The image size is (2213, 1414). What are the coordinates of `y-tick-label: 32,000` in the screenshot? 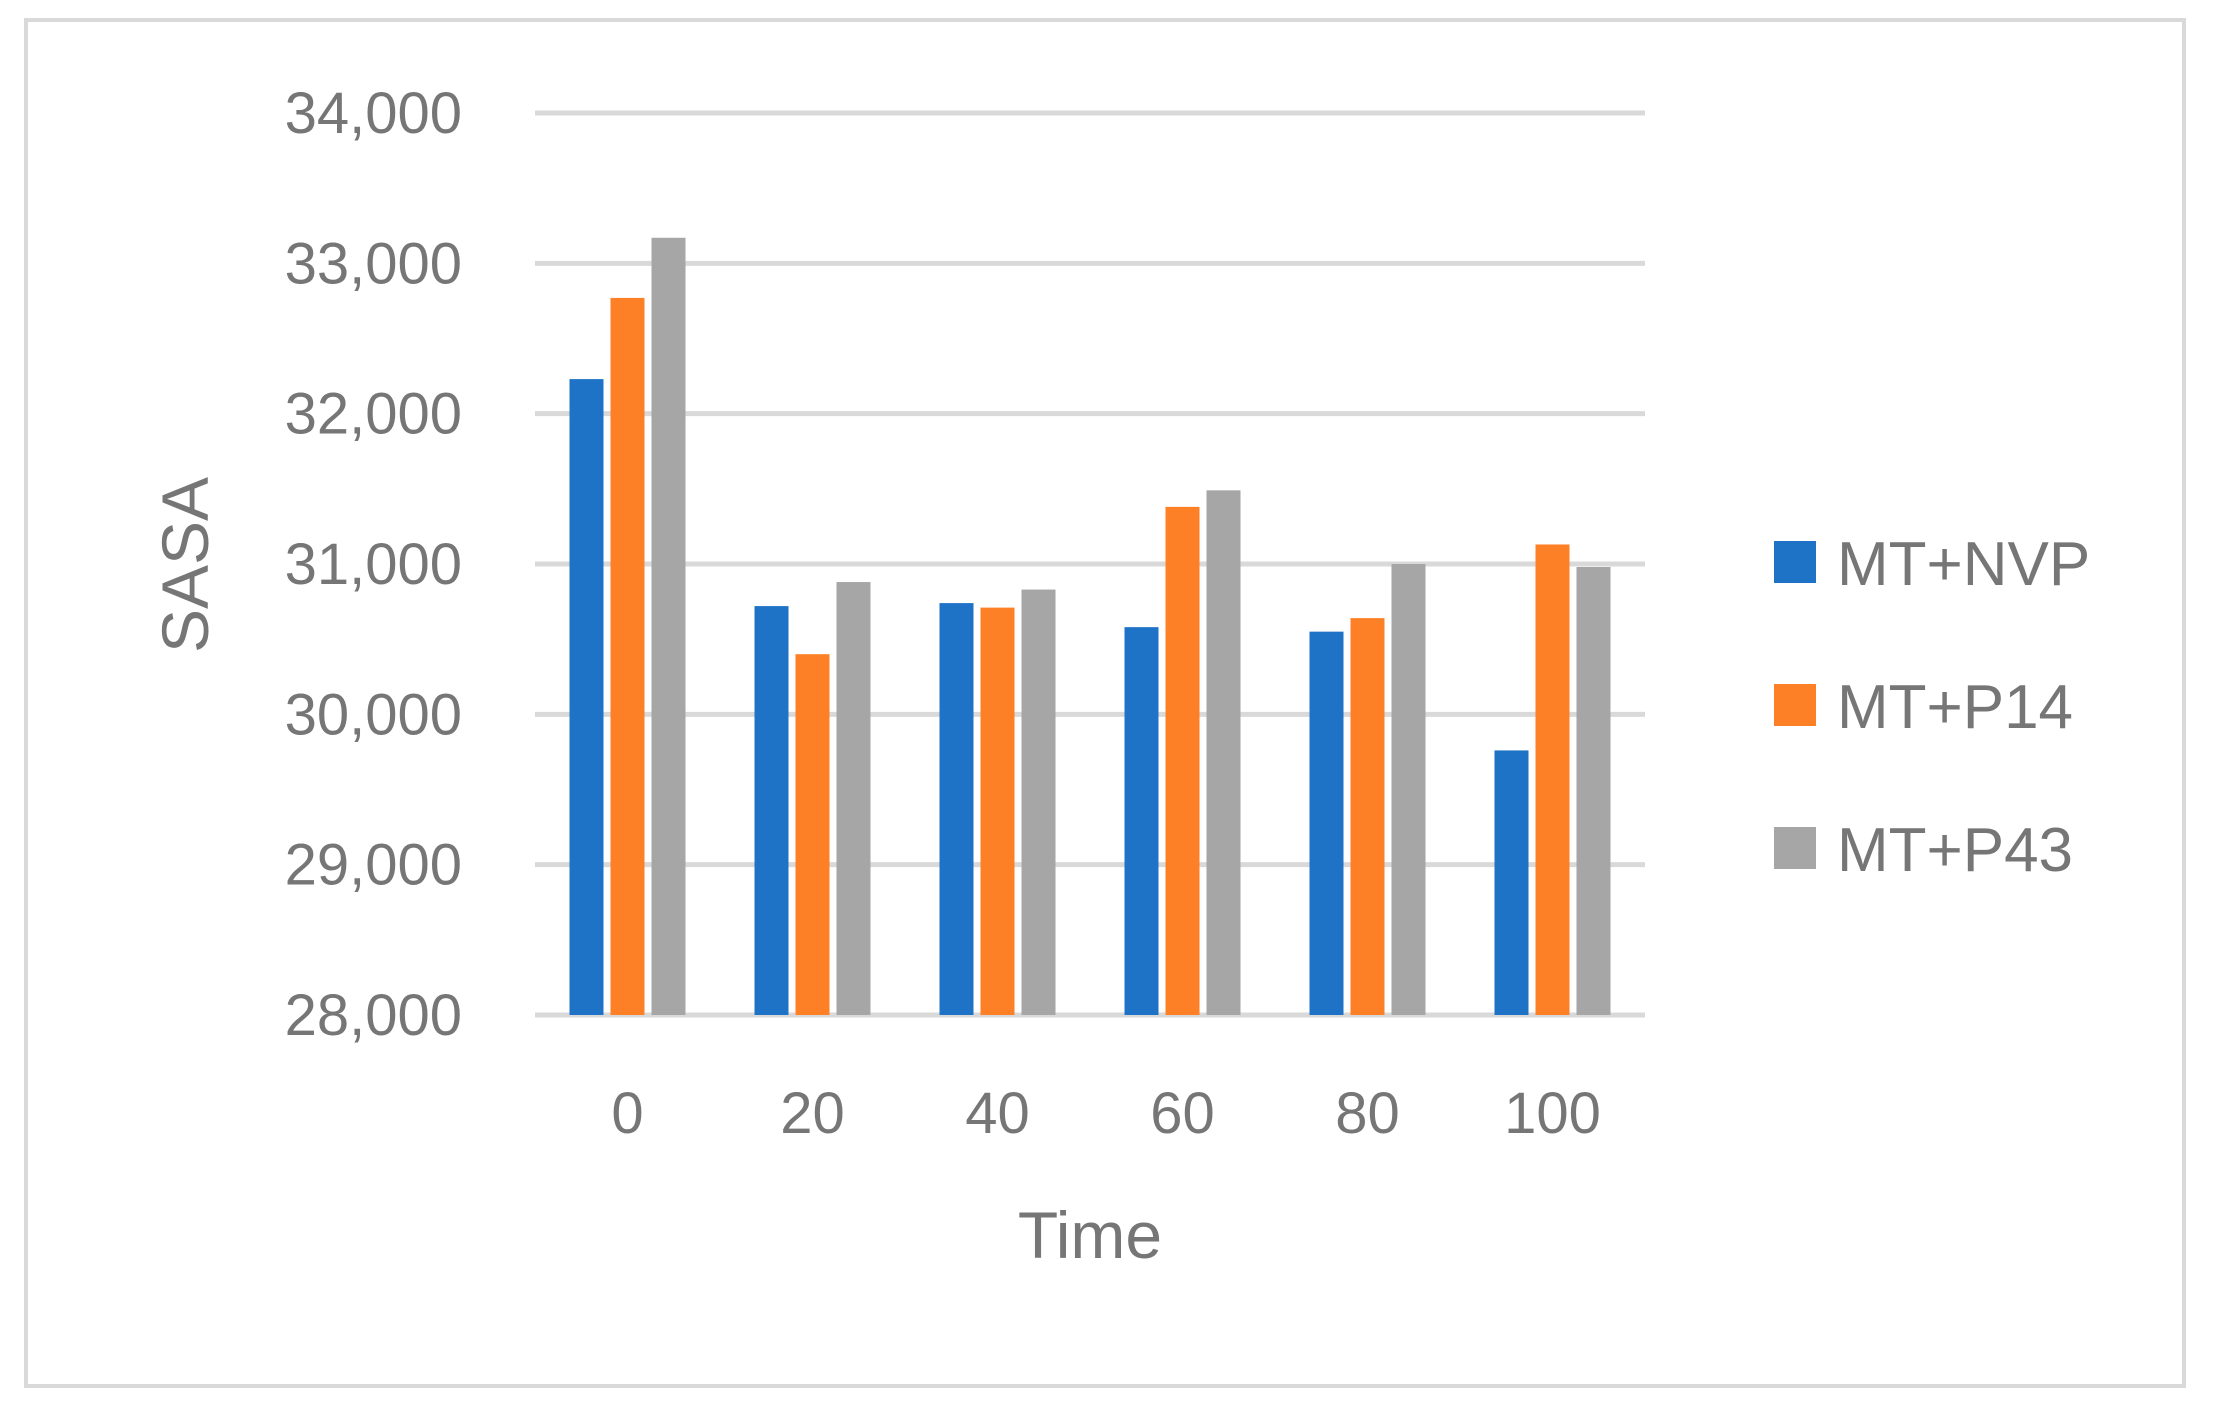 It's located at (373, 414).